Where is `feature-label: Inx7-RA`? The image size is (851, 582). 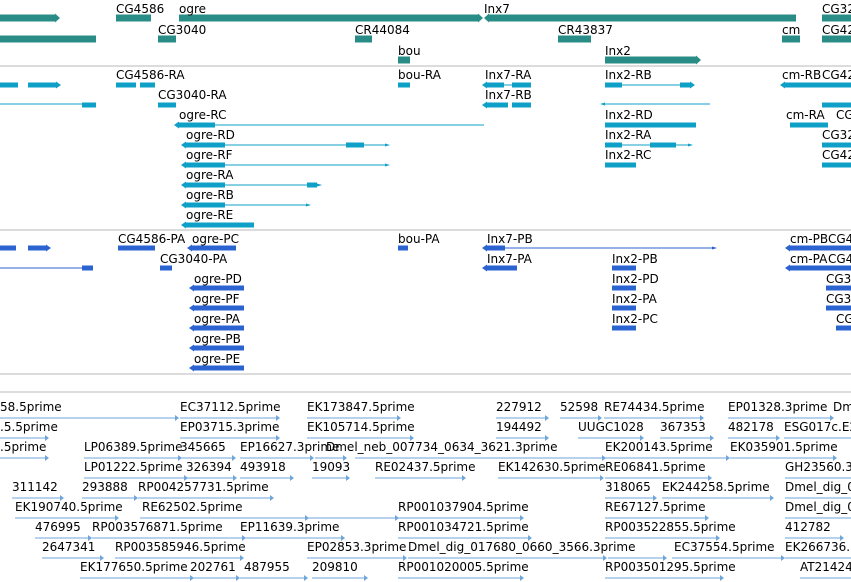 feature-label: Inx7-RA is located at coordinates (508, 75).